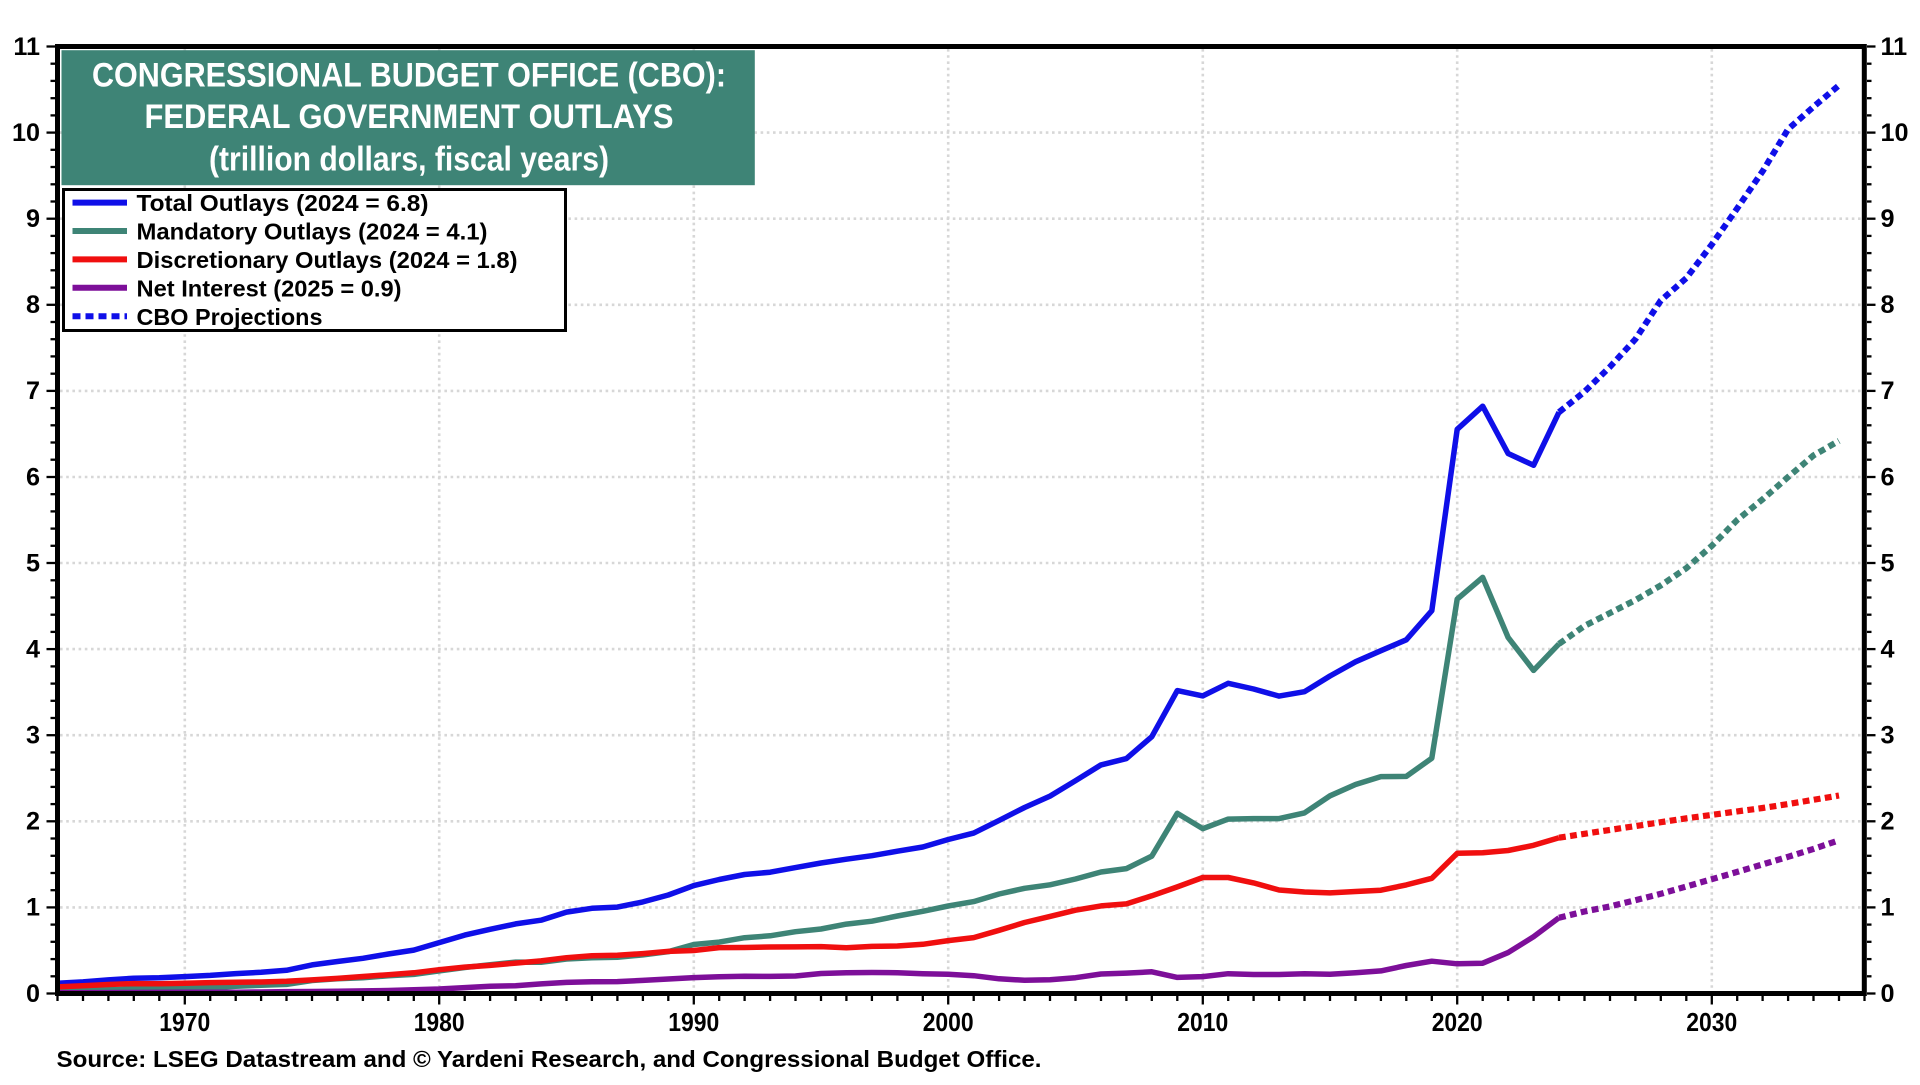  I want to click on svg-text: Total Outlays (2024 = 6.8), so click(283, 203).